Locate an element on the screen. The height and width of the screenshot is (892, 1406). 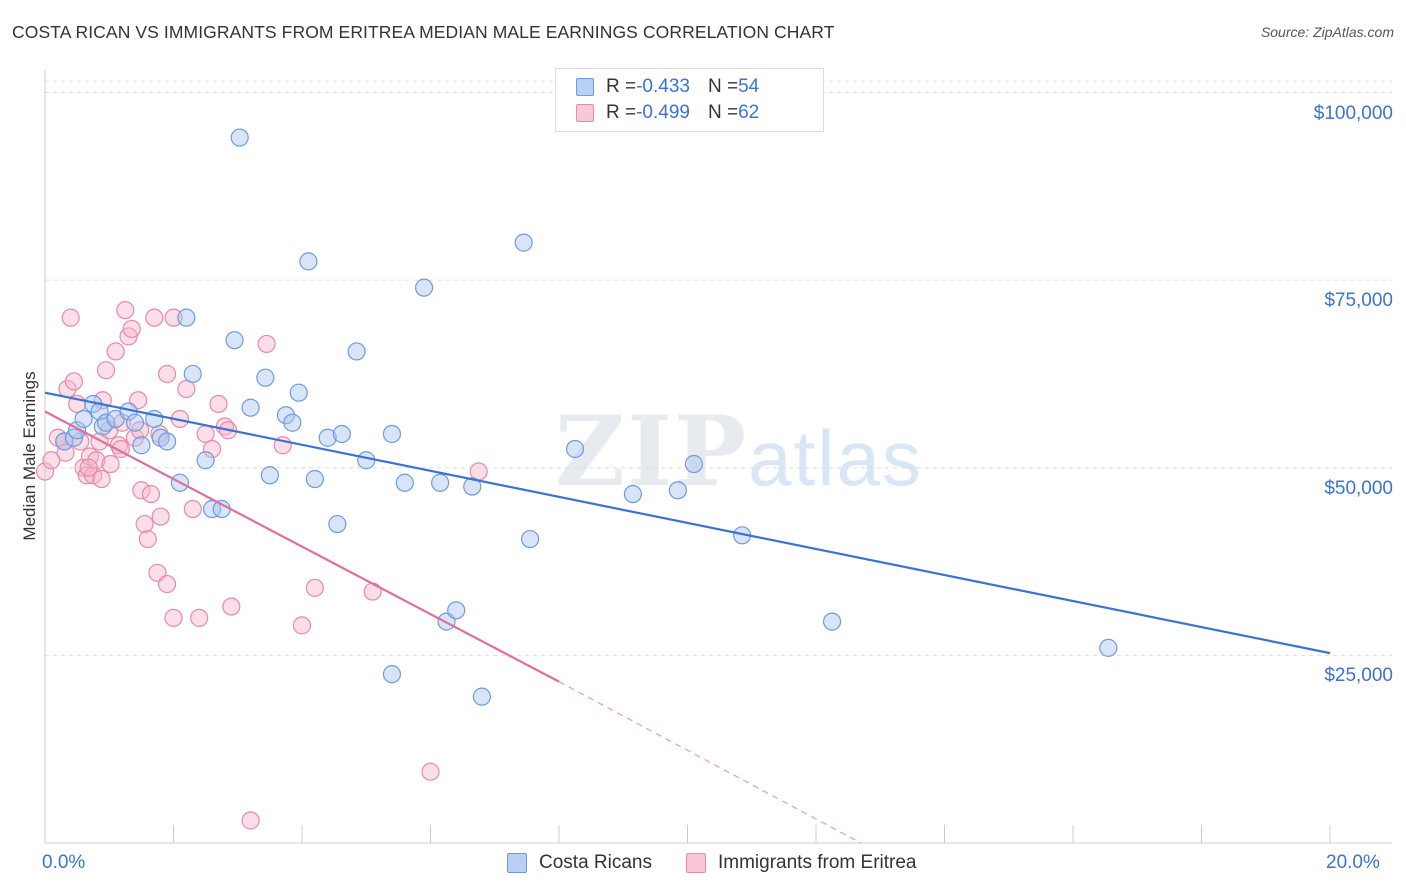
legend-item-costa-ricans: Costa Ricans is located at coordinates (579, 863).